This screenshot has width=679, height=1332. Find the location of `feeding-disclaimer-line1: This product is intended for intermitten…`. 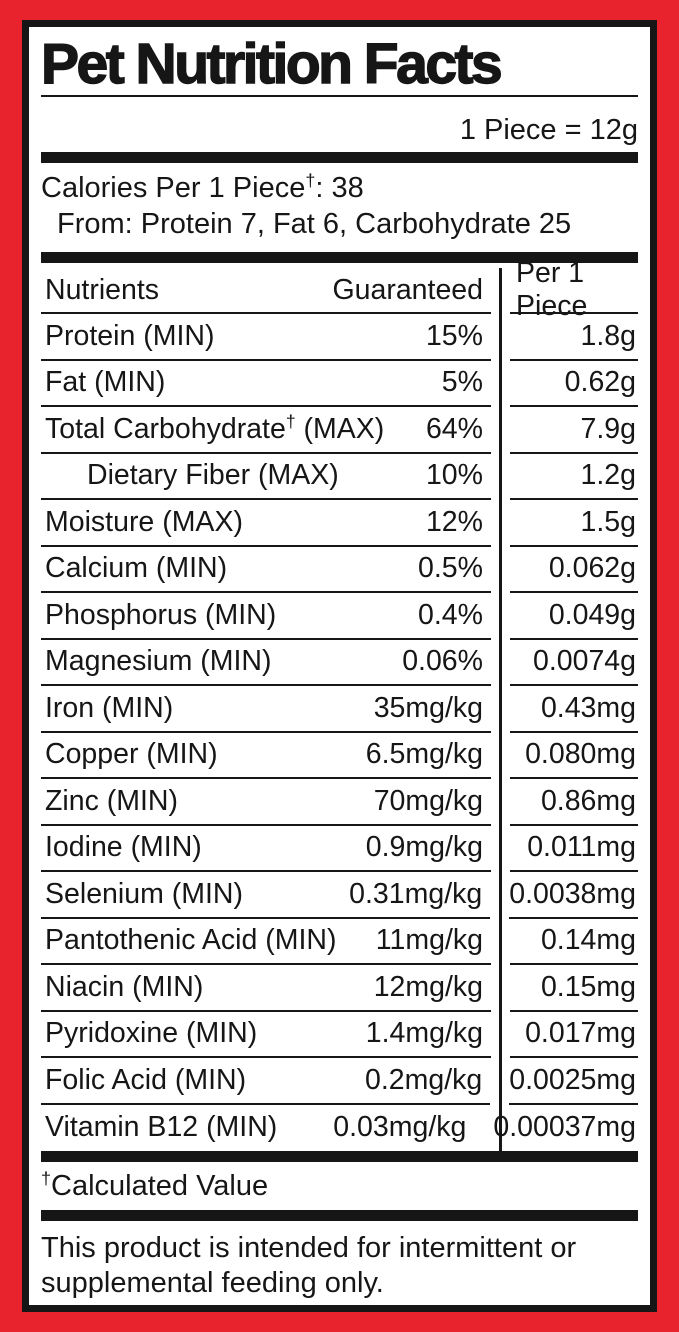

feeding-disclaimer-line1: This product is intended for intermitten… is located at coordinates (309, 1248).